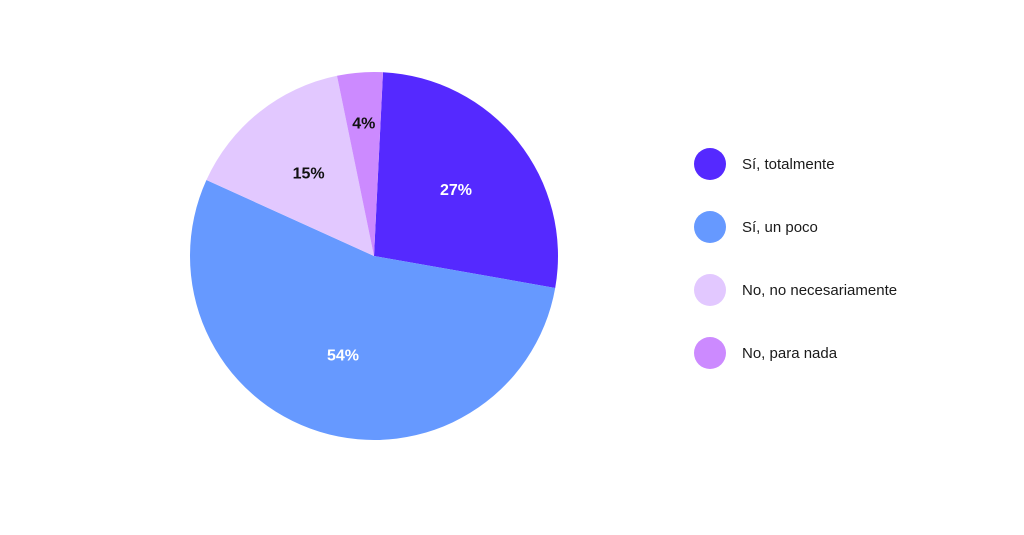 Image resolution: width=1024 pixels, height=535 pixels. I want to click on pie-slice-label-1: 27%, so click(456, 190).